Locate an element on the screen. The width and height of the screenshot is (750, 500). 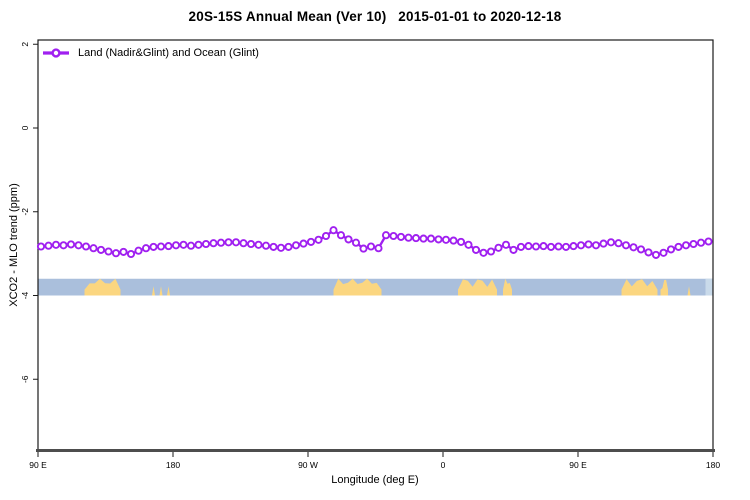
x-tick-label: 90 W is located at coordinates (308, 465).